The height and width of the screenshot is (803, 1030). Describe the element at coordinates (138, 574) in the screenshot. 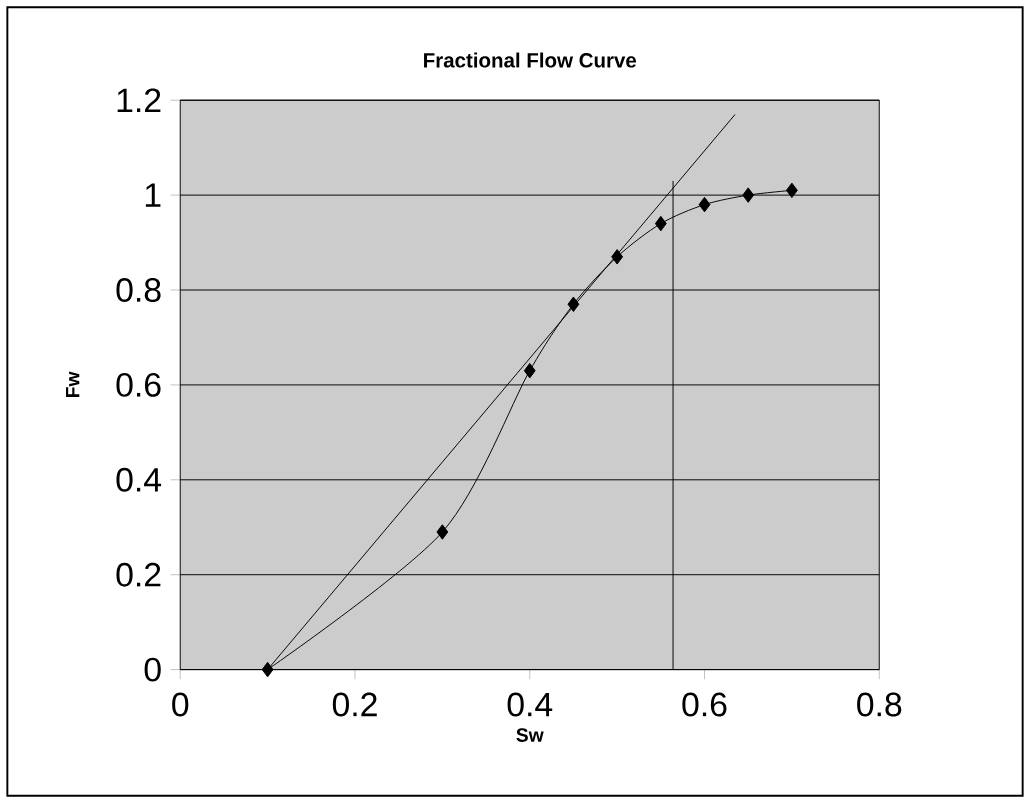

I see `y-tick-label: 0.2` at that location.